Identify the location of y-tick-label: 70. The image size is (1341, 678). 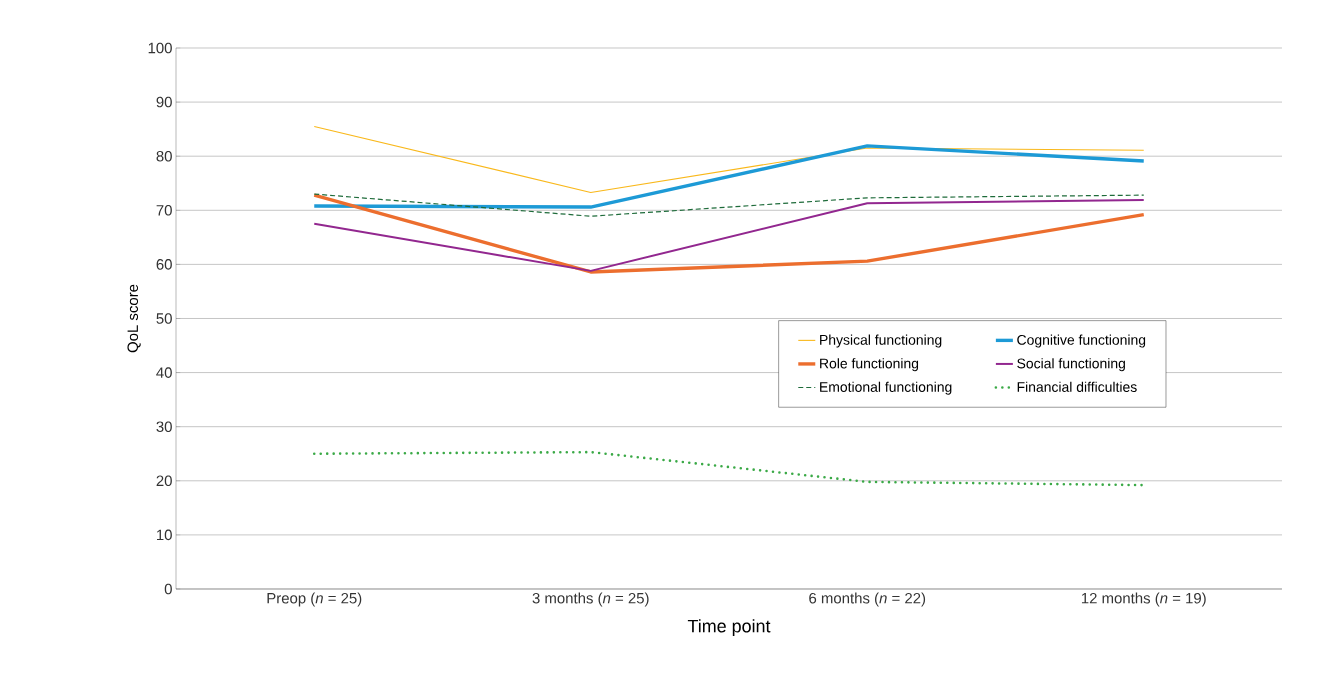
(164, 210).